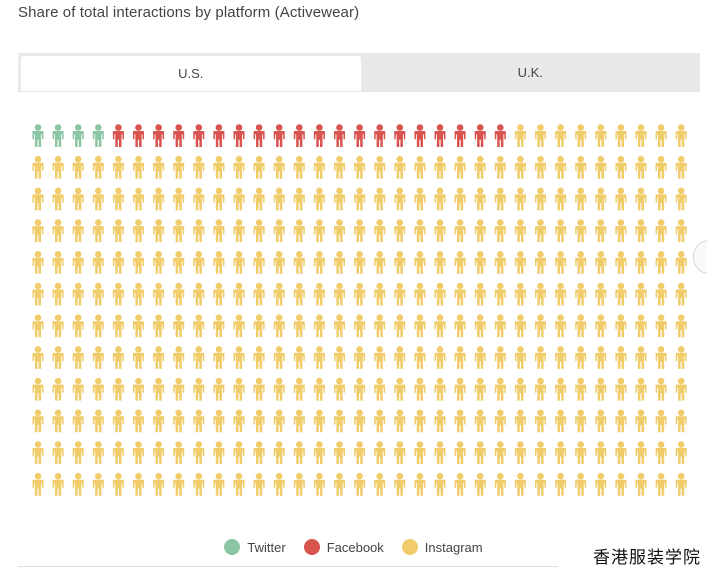 This screenshot has height=570, width=707. Describe the element at coordinates (191, 73) in the screenshot. I see `tab-us: U.S.` at that location.